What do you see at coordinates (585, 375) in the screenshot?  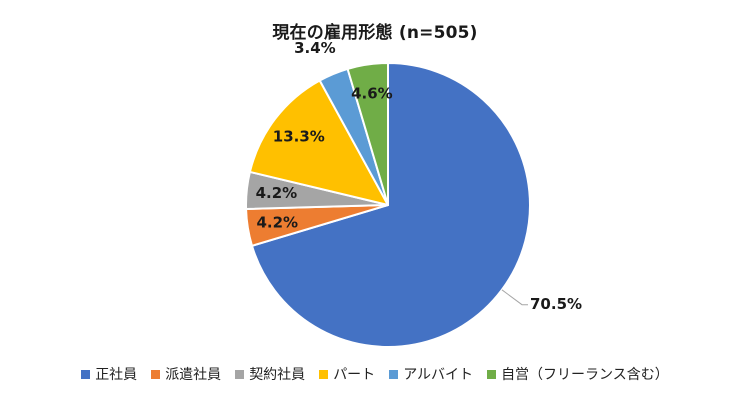 I see `legend-label-self-employed: 自営（フリーランス含む）` at bounding box center [585, 375].